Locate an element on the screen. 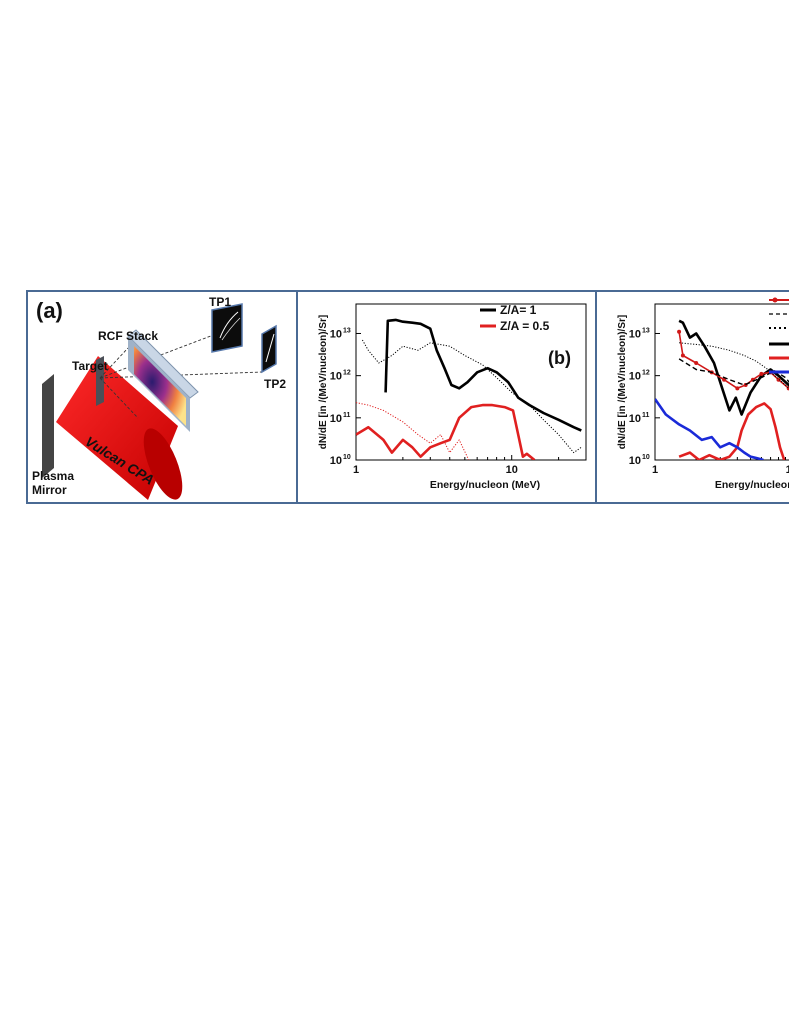  tp1-label: TP1 is located at coordinates (220, 302).